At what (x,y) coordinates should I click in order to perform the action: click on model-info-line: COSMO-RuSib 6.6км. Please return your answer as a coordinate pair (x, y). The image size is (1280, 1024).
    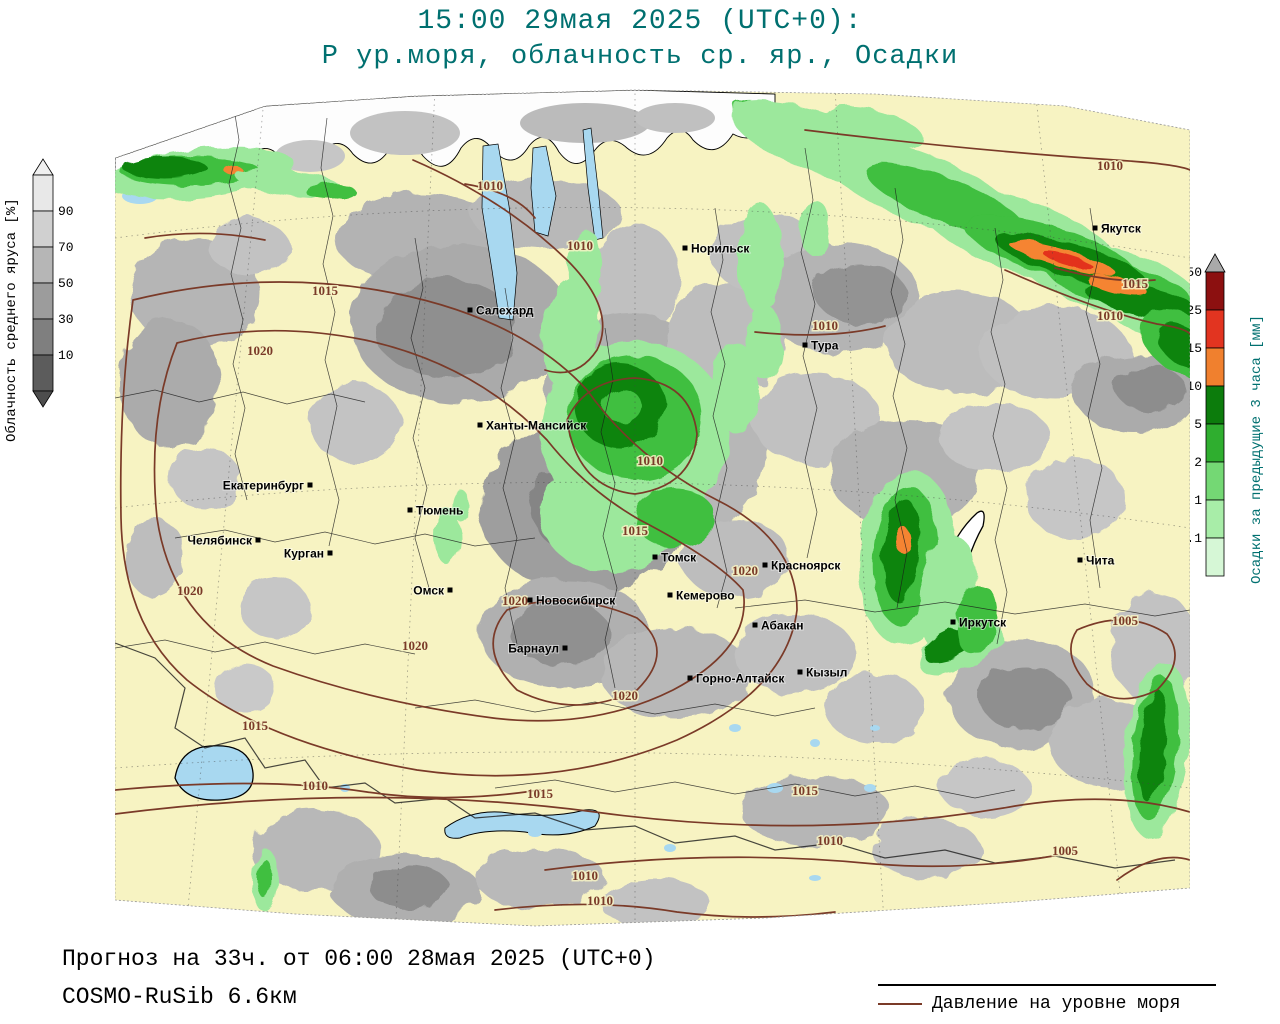
    Looking at the image, I should click on (179, 997).